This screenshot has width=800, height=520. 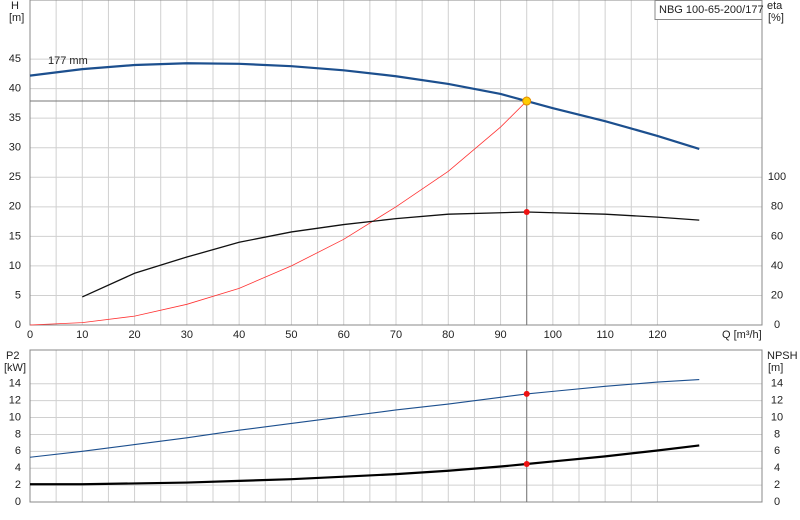 What do you see at coordinates (18, 295) in the screenshot?
I see `y-tick-label: 5` at bounding box center [18, 295].